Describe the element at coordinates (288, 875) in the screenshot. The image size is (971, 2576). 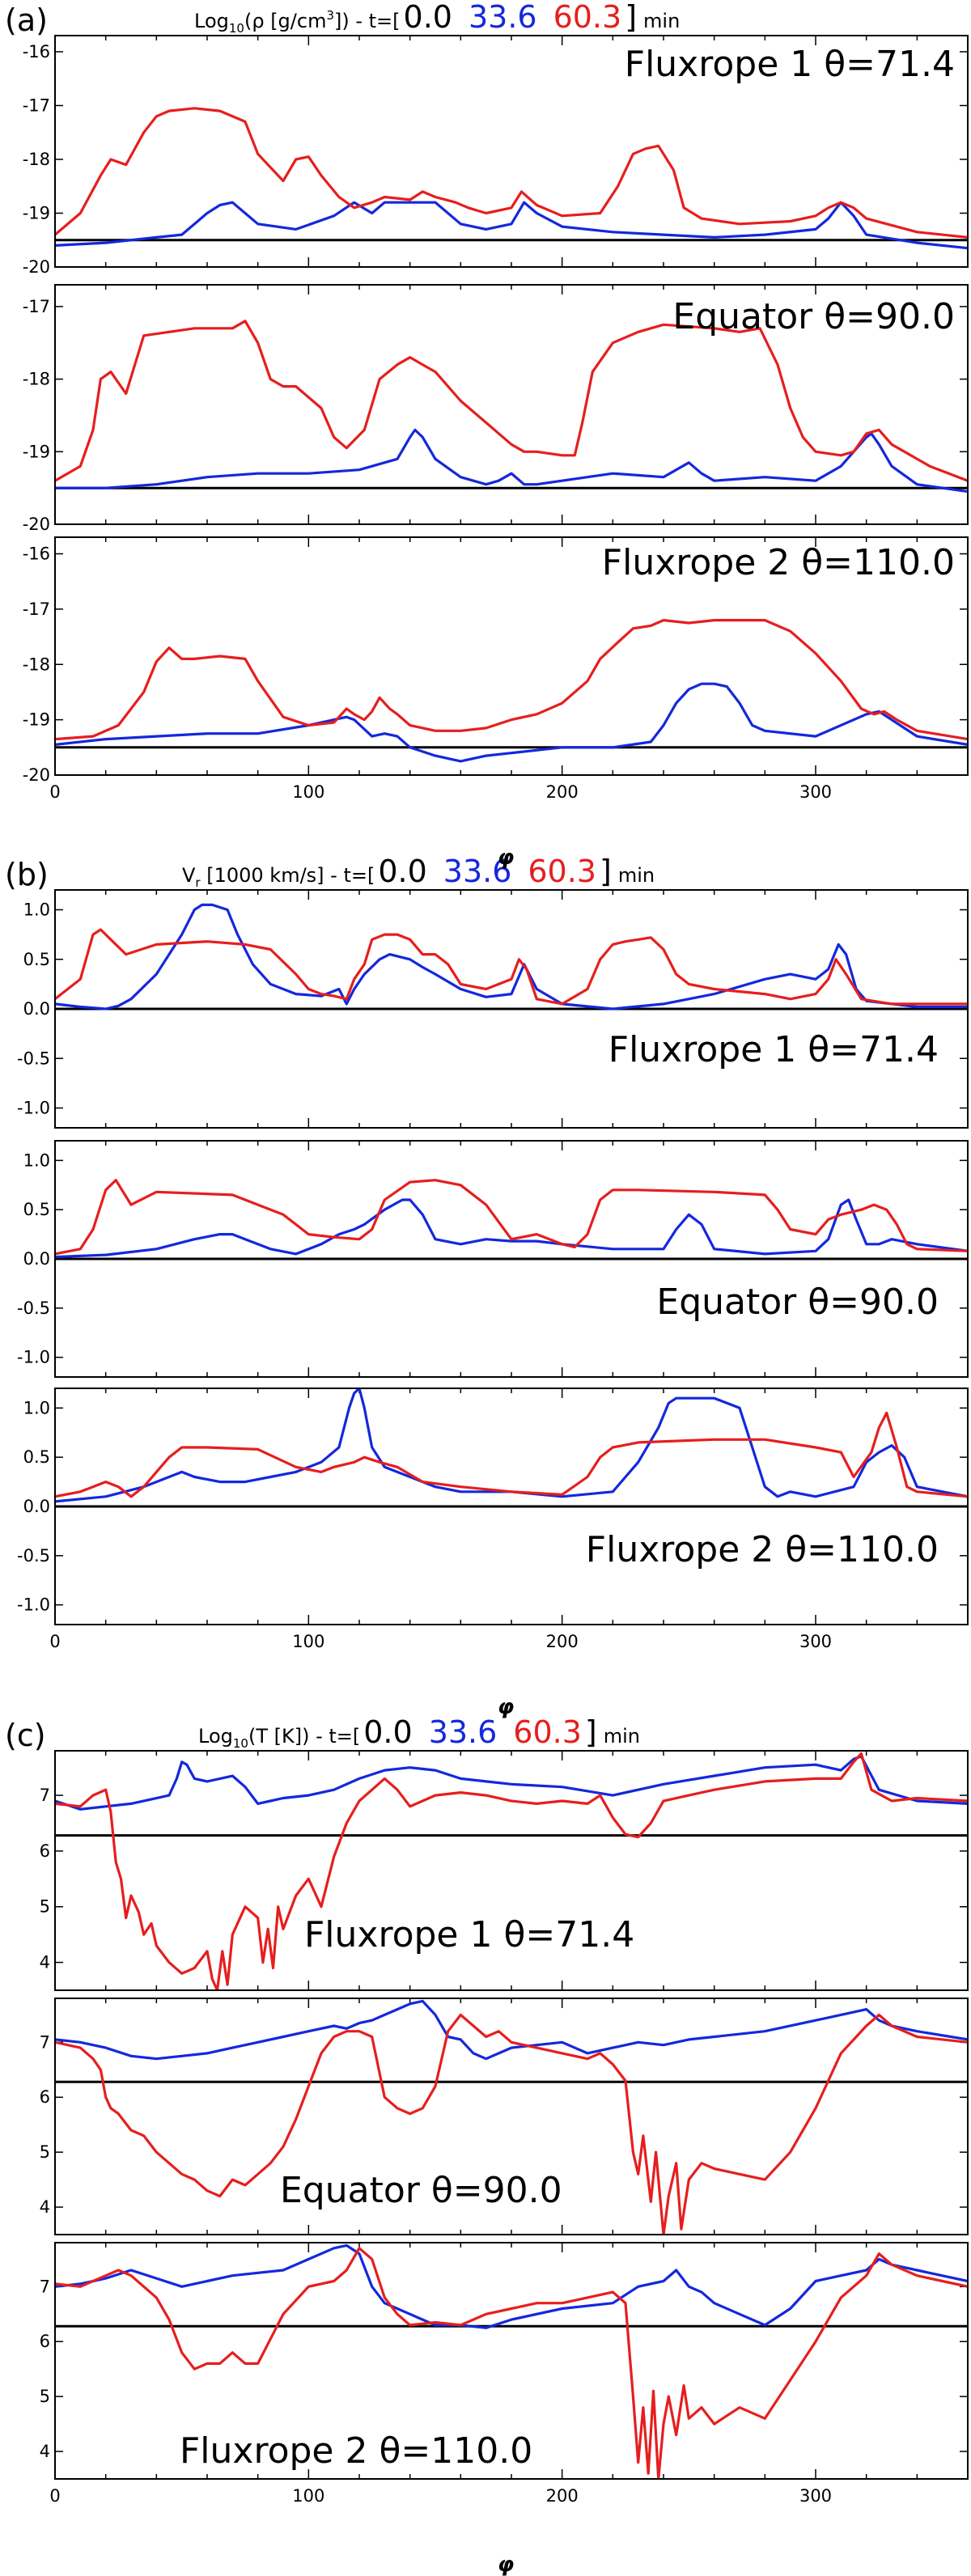
I see `title-mid: [1000 km/s] - t=[` at that location.